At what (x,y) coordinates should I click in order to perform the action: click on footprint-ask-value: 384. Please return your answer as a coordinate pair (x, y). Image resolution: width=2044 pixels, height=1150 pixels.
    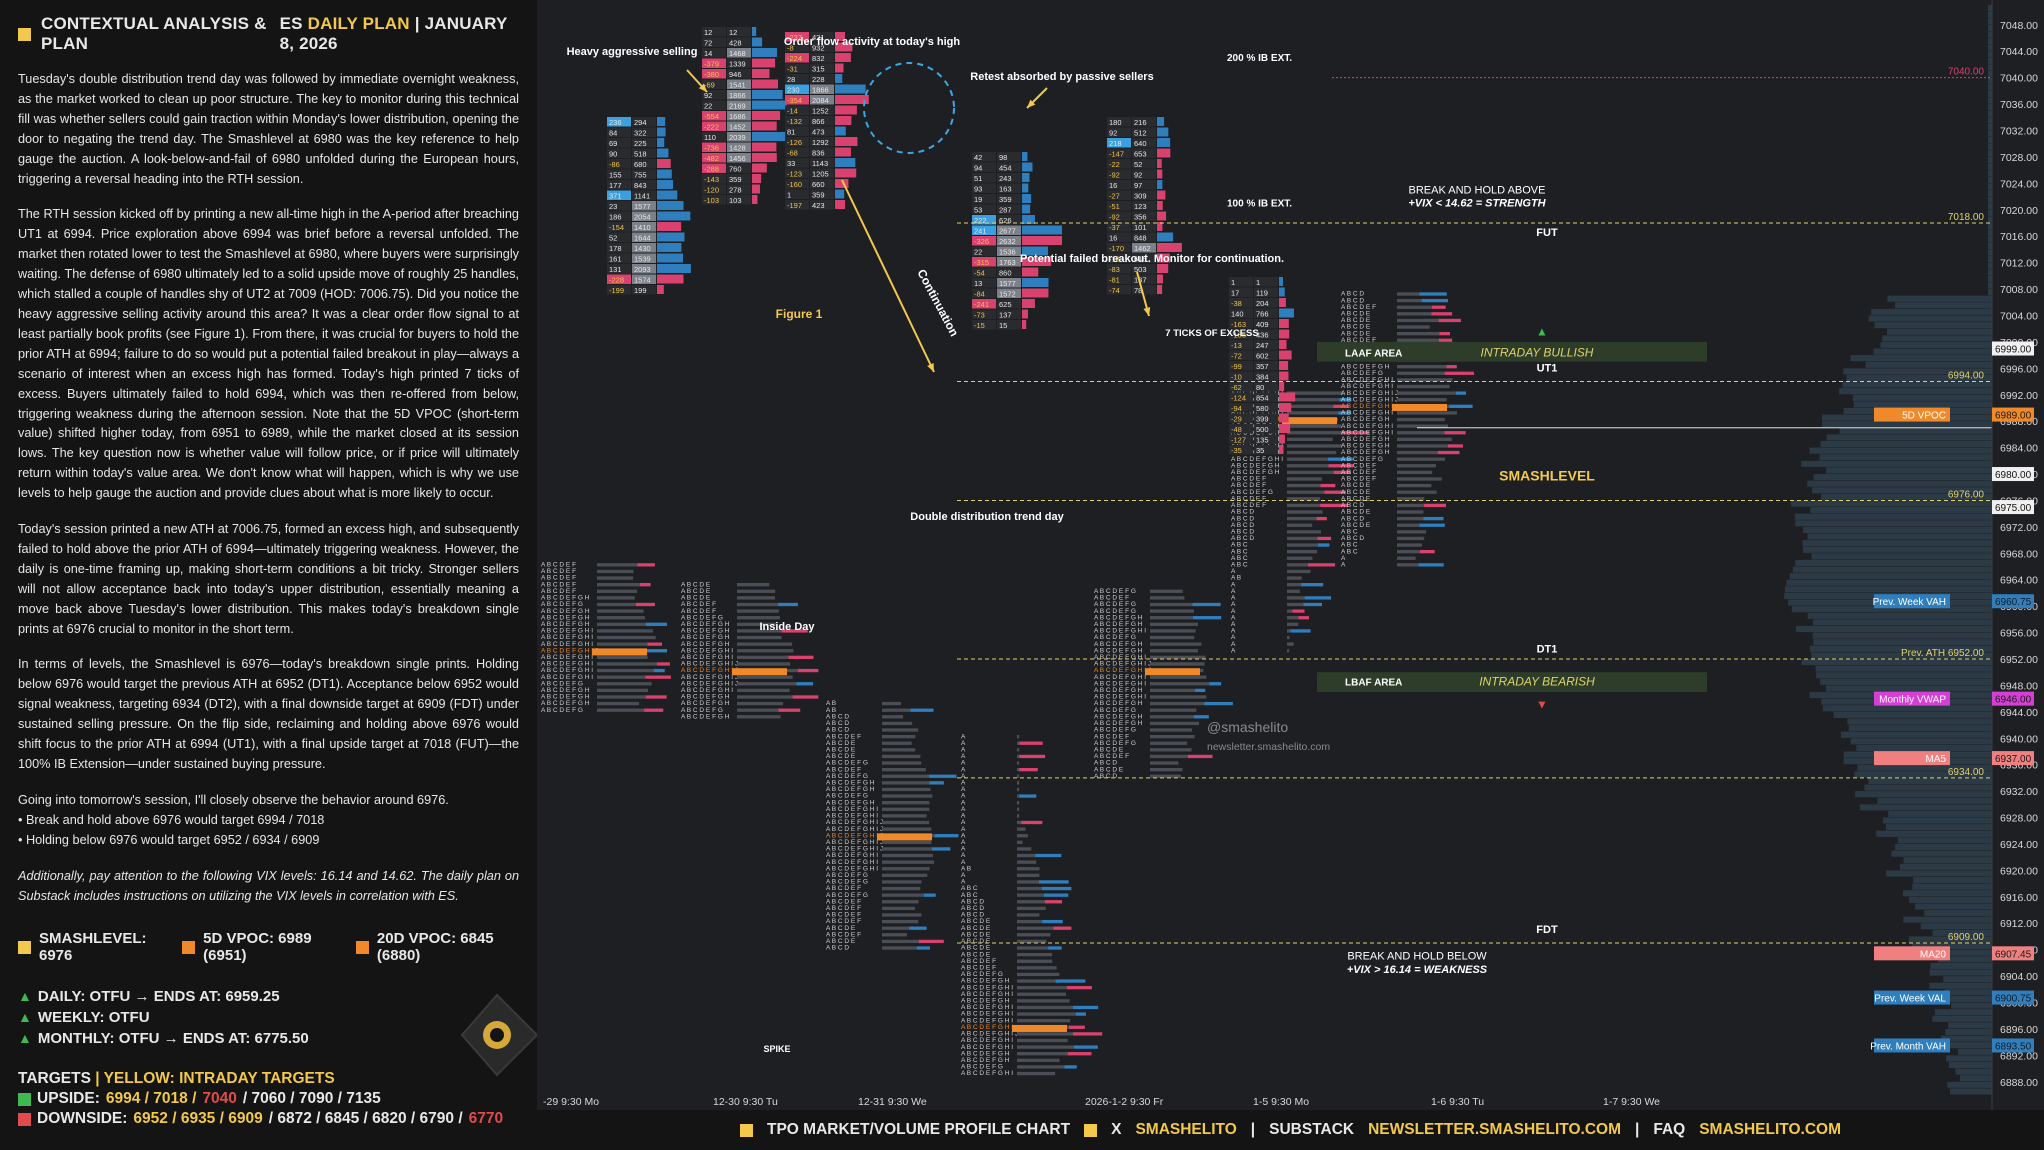
    Looking at the image, I should click on (1262, 377).